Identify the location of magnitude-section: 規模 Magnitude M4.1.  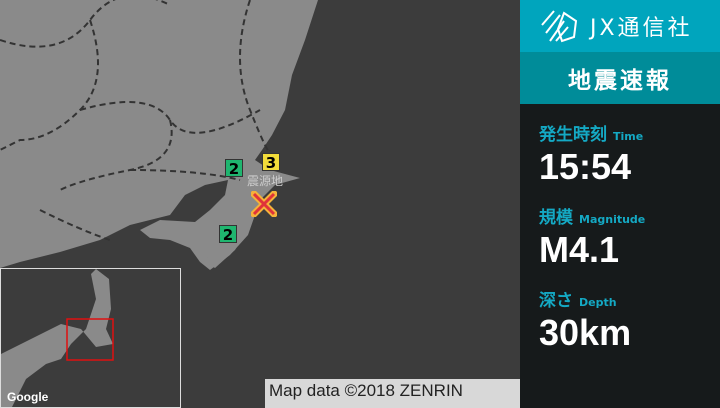
(620, 236).